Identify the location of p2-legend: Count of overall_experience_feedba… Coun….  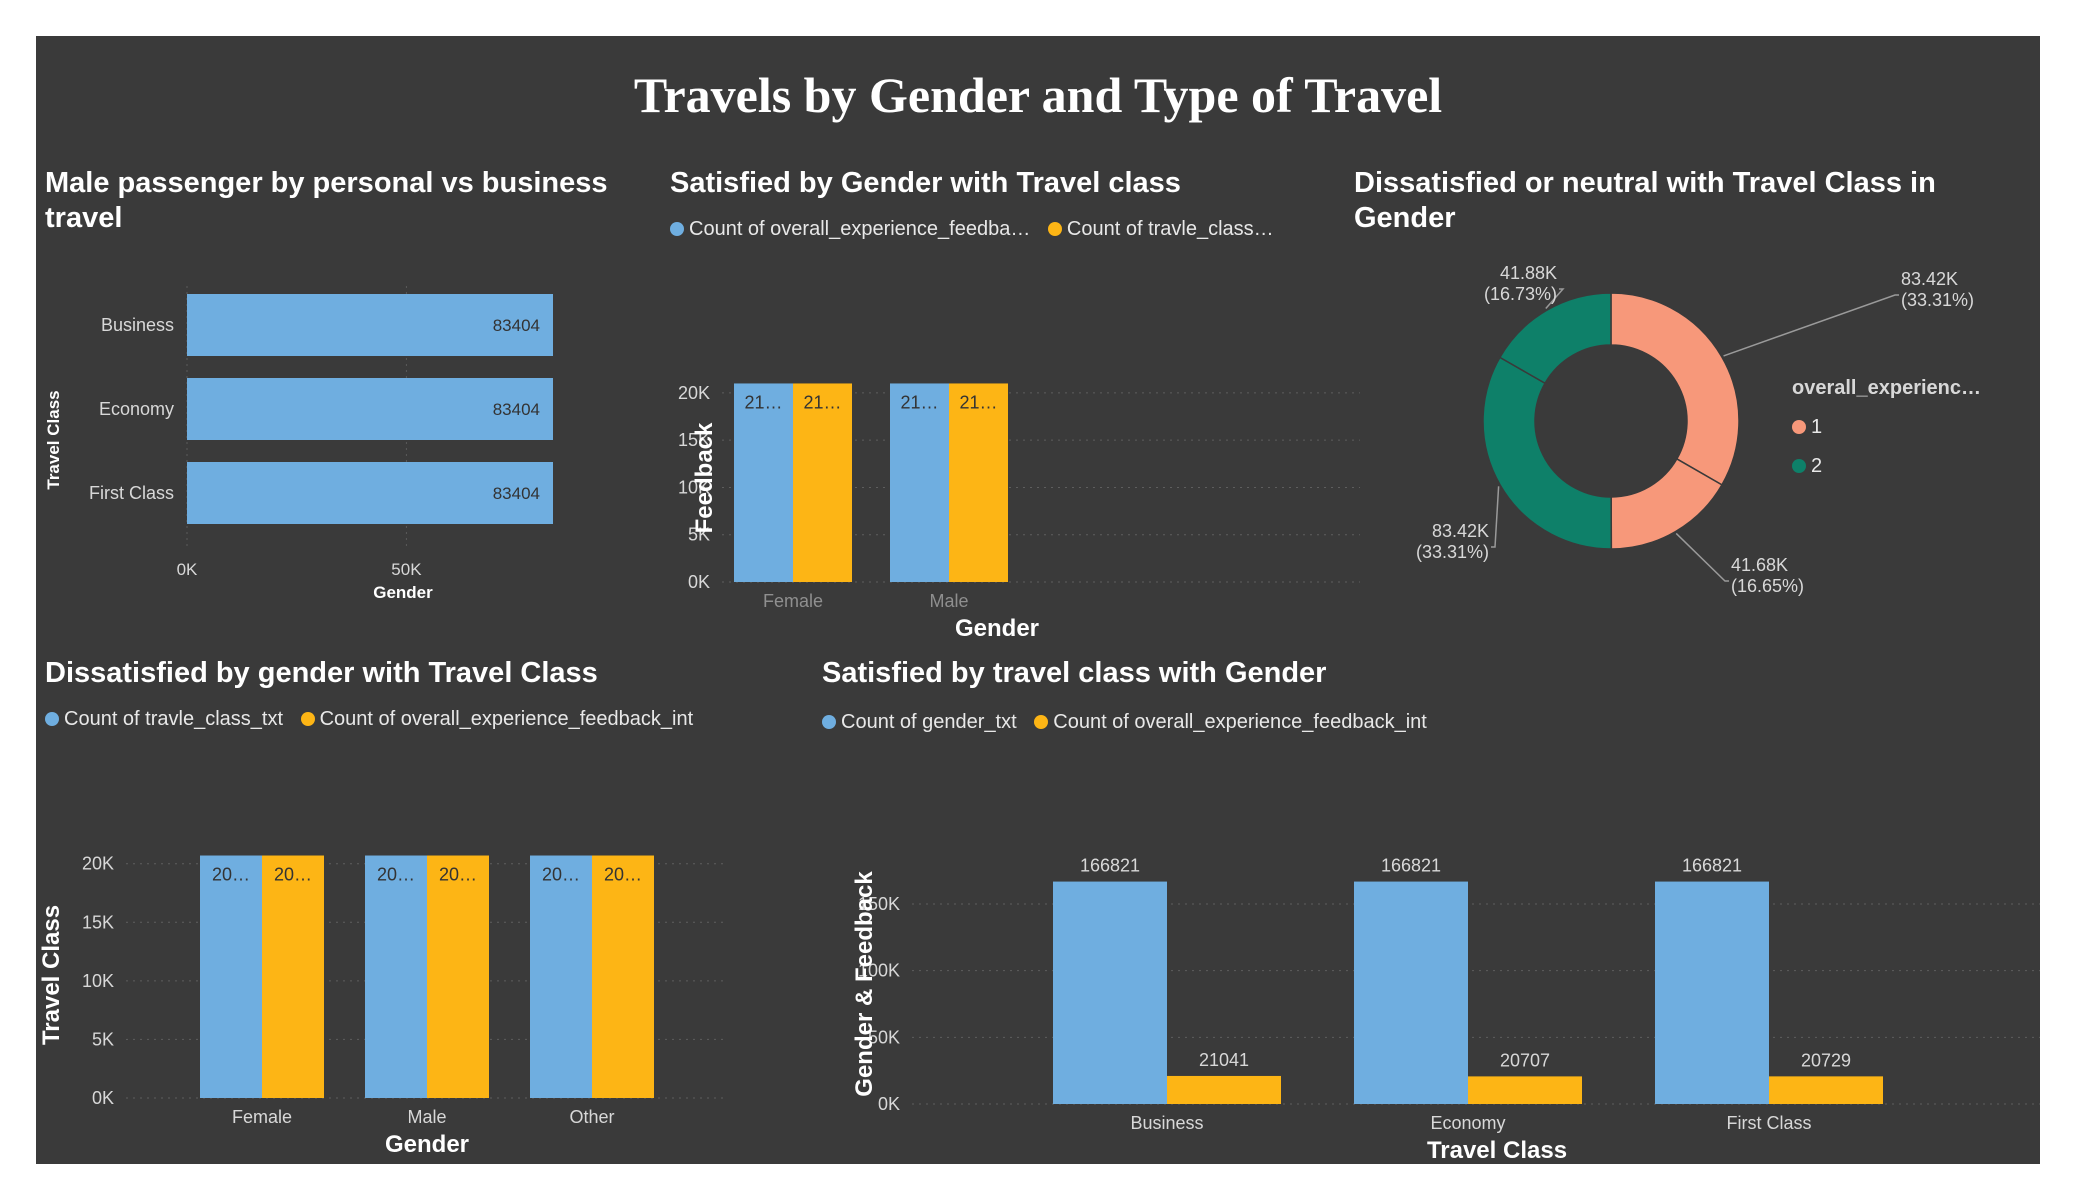
(978, 229).